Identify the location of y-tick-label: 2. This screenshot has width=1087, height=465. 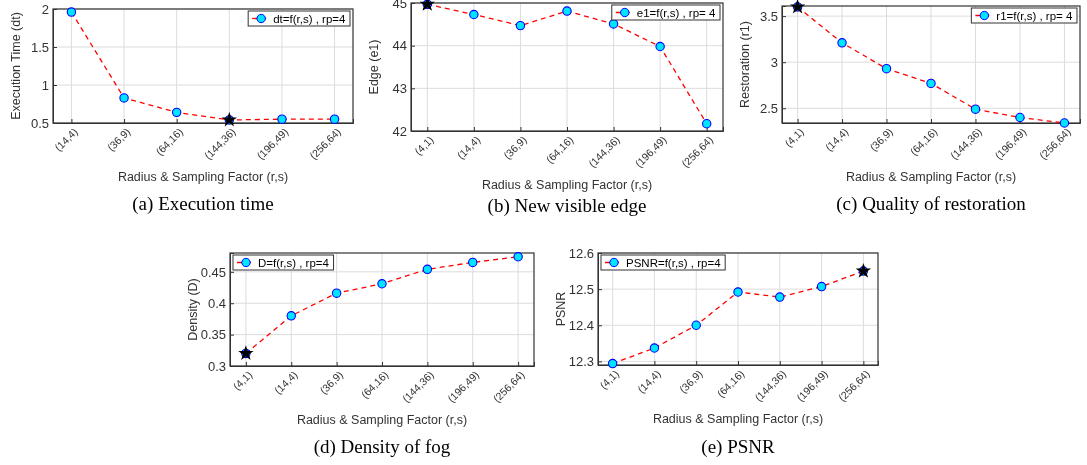
(45, 9).